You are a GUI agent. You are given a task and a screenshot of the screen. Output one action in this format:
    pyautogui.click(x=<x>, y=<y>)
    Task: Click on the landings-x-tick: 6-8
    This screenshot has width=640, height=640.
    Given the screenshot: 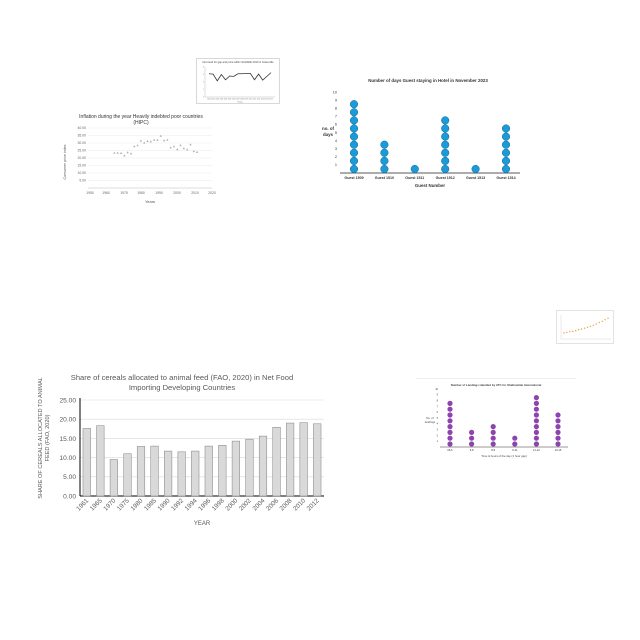 What is the action you would take?
    pyautogui.click(x=472, y=450)
    